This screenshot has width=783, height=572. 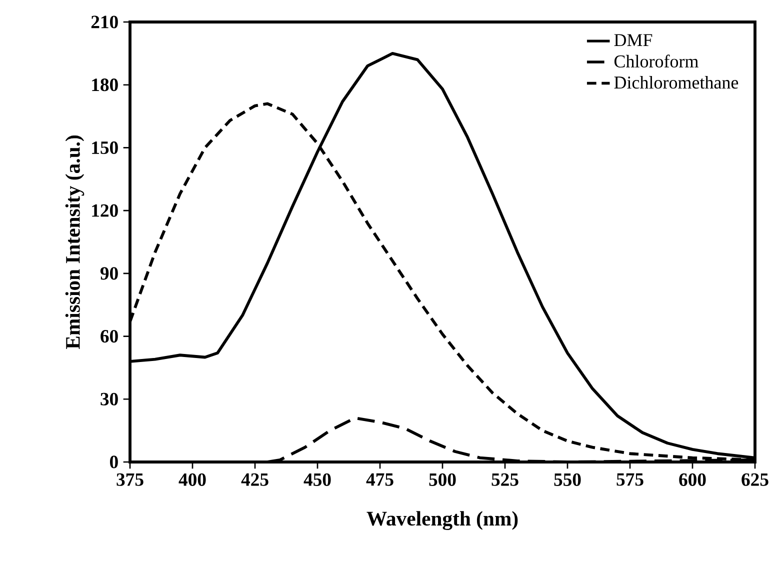 I want to click on legend-label: Dichloromethane, so click(x=676, y=82).